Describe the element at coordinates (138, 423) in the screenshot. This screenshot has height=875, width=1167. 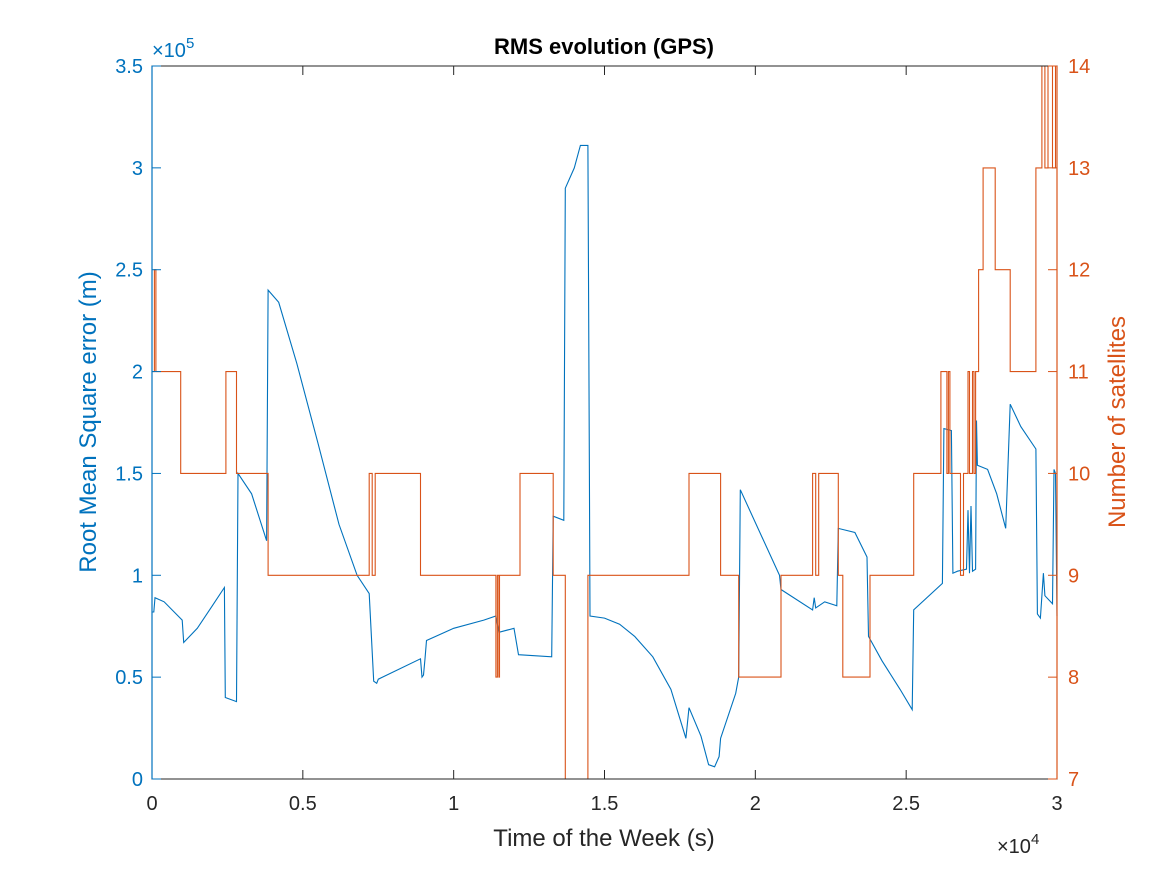
I see `y-left-axis-ticks: 0 0.5 1 1.5 2 2.5 3 3.5` at that location.